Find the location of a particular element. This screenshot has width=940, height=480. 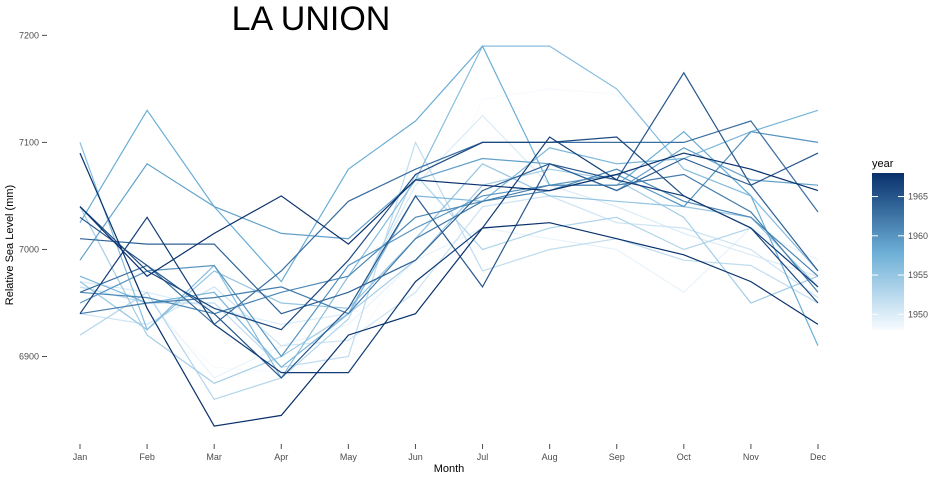

legend-label: 1955 is located at coordinates (918, 275).